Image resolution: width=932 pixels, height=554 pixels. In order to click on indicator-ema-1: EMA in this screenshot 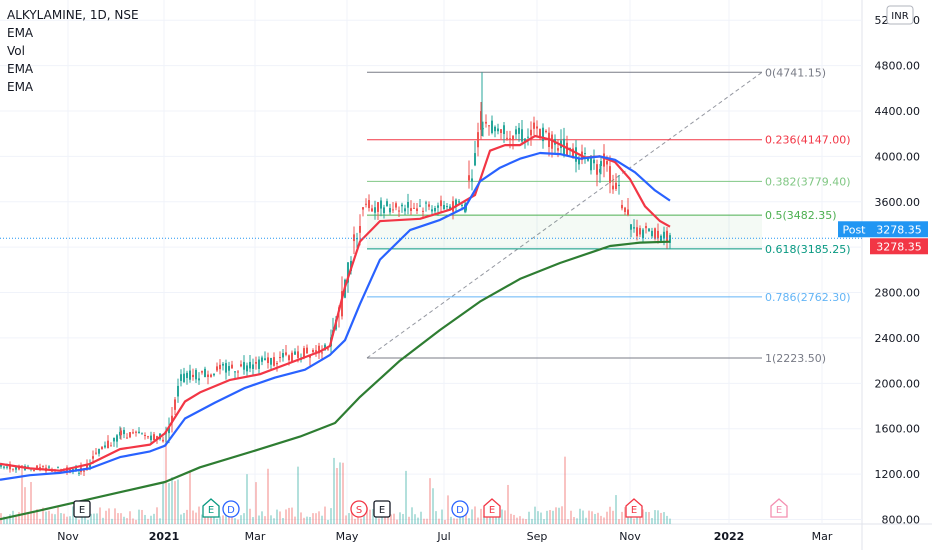, I will do `click(20, 33)`.